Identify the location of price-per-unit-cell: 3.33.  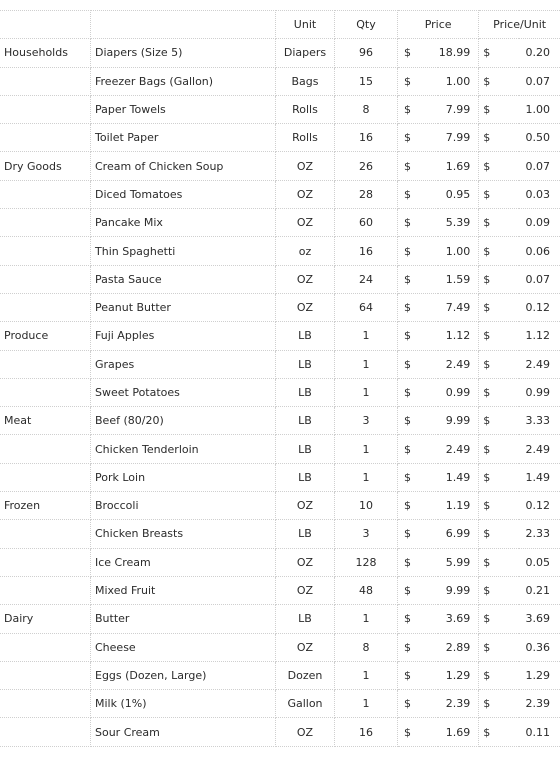
(539, 421).